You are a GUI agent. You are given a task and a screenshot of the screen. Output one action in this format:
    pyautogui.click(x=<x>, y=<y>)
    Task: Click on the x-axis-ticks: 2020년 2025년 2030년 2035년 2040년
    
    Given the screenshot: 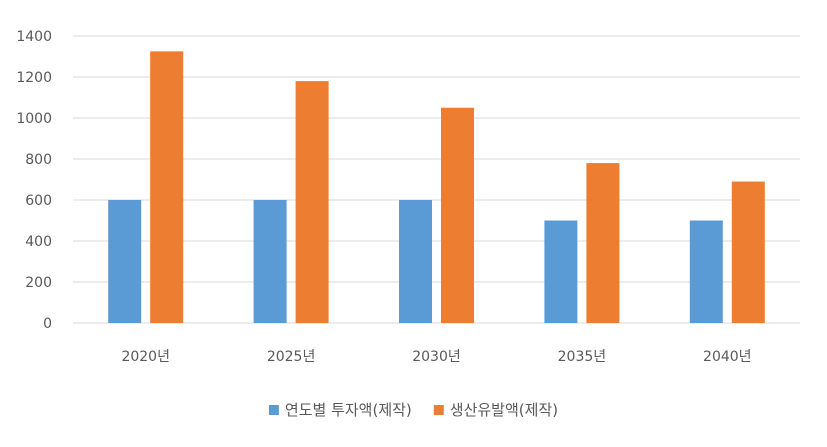 What is the action you would take?
    pyautogui.click(x=436, y=357)
    